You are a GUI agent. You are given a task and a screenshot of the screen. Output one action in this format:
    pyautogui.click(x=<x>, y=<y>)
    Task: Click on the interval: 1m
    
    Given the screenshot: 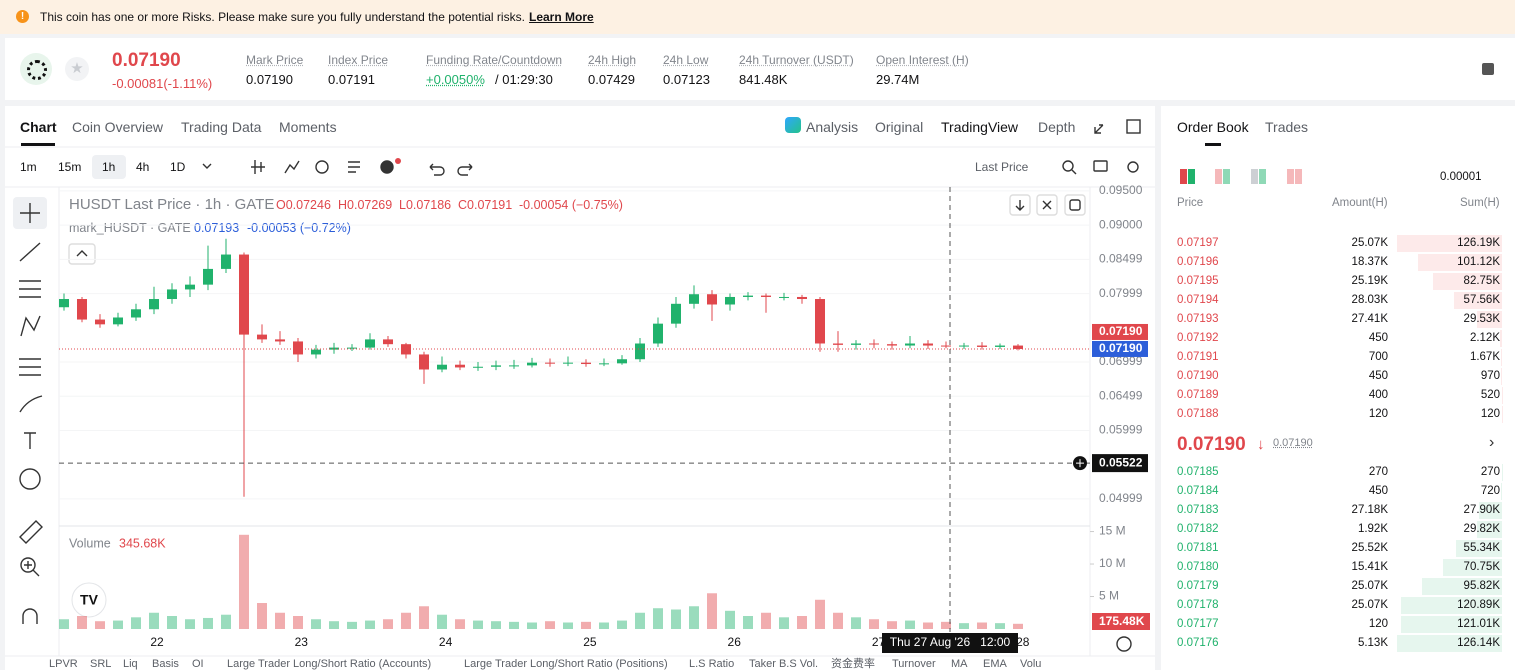 What is the action you would take?
    pyautogui.click(x=28, y=167)
    